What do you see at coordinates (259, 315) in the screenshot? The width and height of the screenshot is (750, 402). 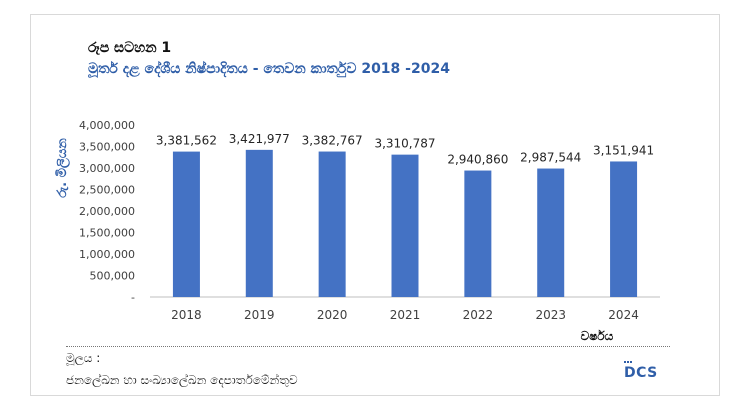 I see `x-tick-label: 2019` at bounding box center [259, 315].